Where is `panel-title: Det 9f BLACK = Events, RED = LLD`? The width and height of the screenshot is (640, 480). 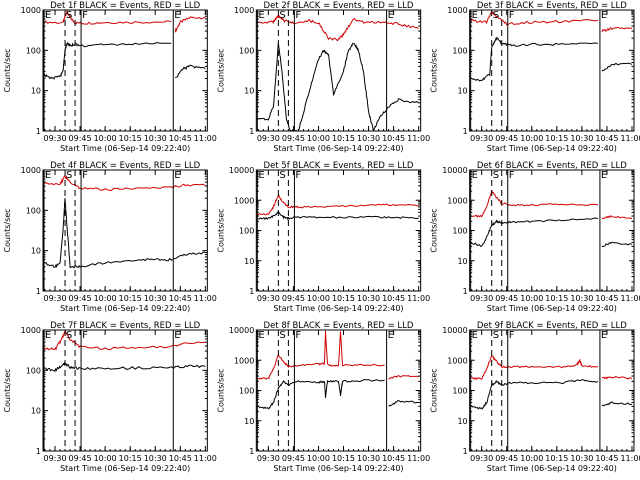 panel-title: Det 9f BLACK = Events, RED = LLD is located at coordinates (552, 326).